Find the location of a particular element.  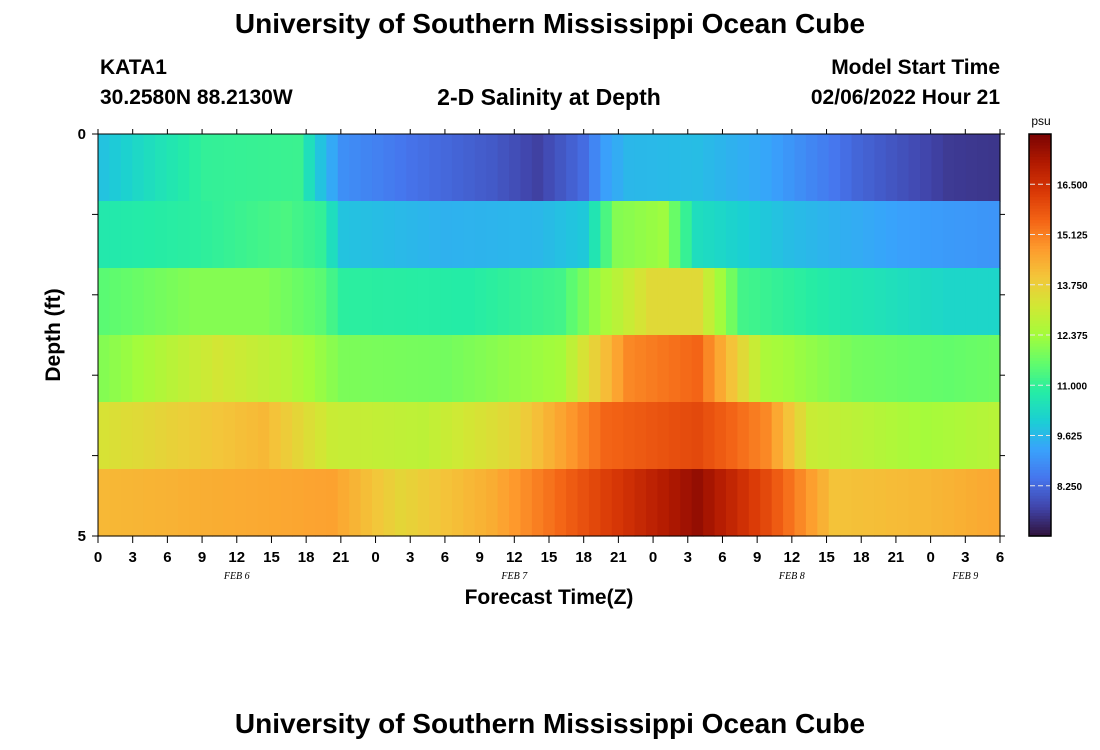

x-tick-label: 3 is located at coordinates (410, 557).